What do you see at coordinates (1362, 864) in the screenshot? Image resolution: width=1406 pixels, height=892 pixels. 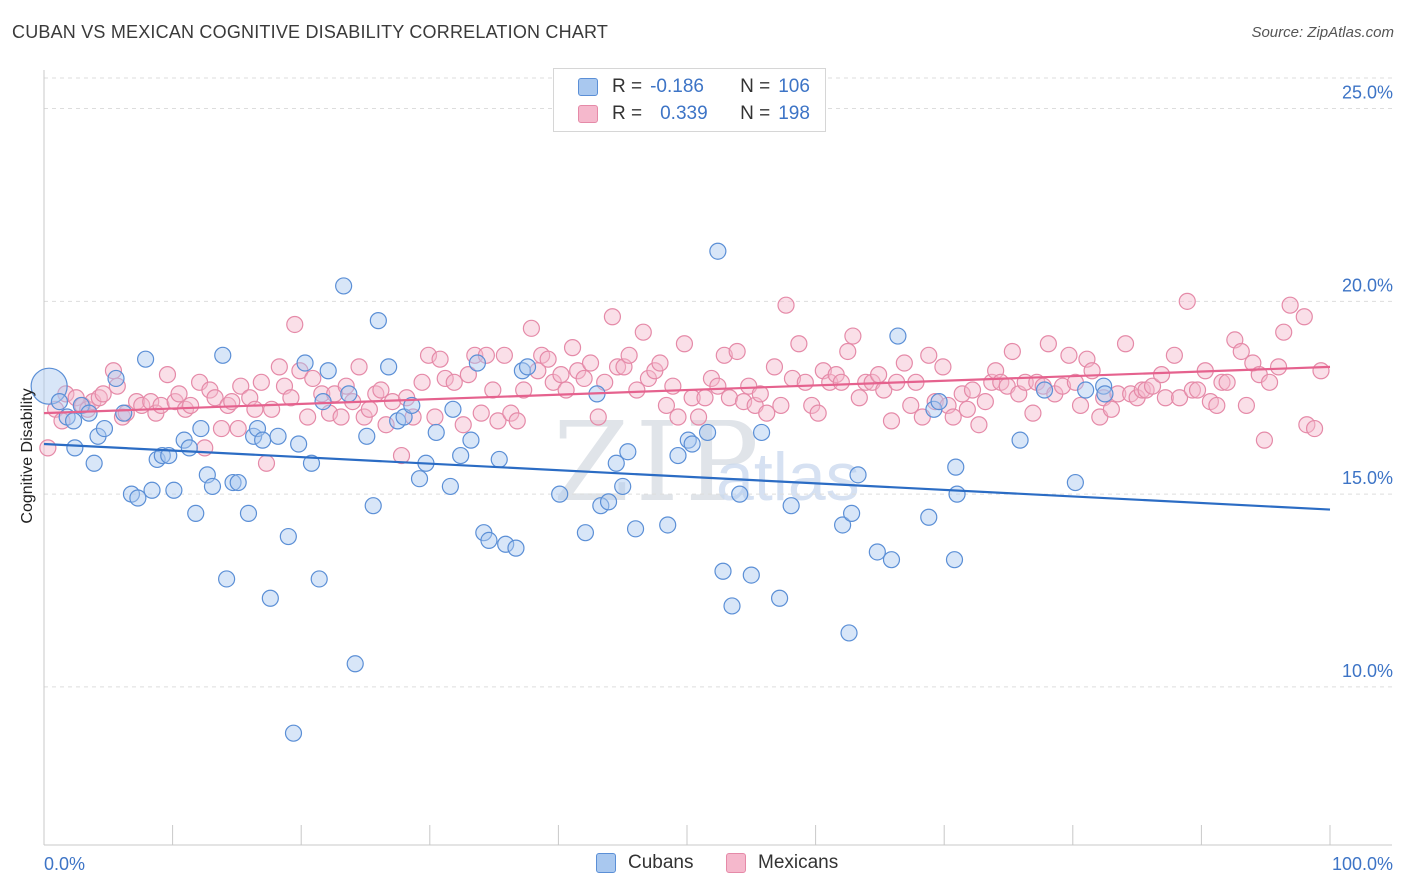 I see `x-tick-label: 100.0%` at bounding box center [1362, 864].